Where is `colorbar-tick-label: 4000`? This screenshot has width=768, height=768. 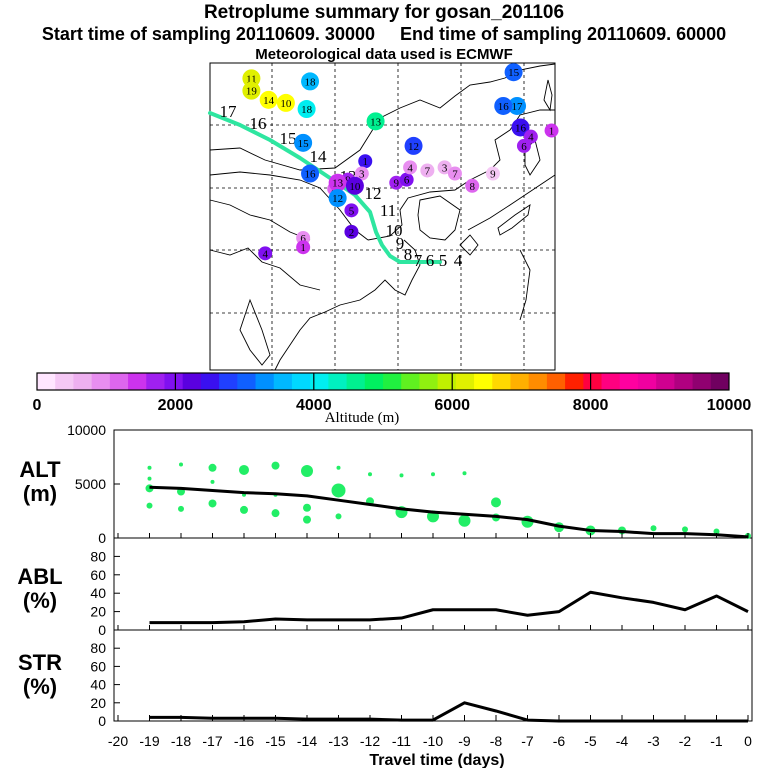
colorbar-tick-label: 4000 is located at coordinates (314, 405).